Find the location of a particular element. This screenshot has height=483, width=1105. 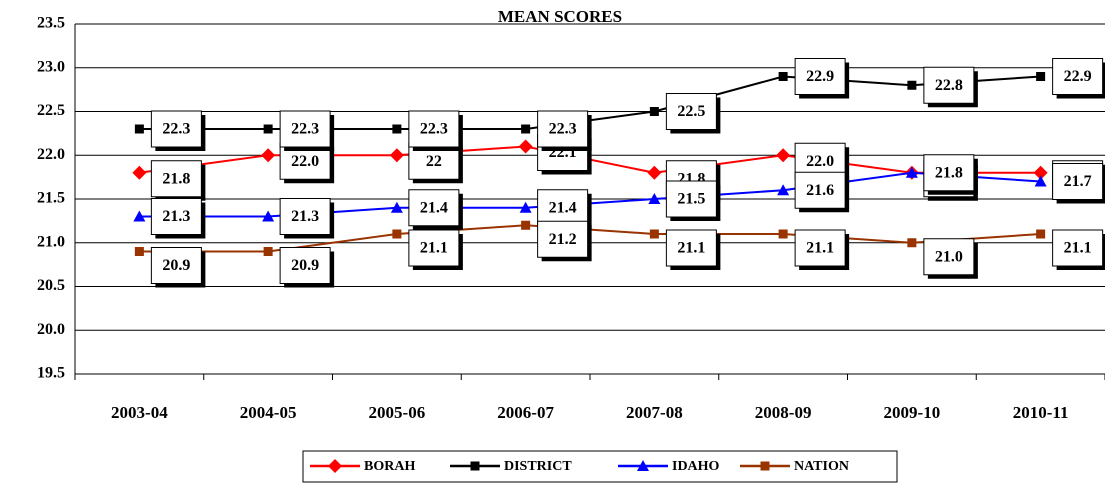

x-tick-label: 2005-06 is located at coordinates (397, 412).